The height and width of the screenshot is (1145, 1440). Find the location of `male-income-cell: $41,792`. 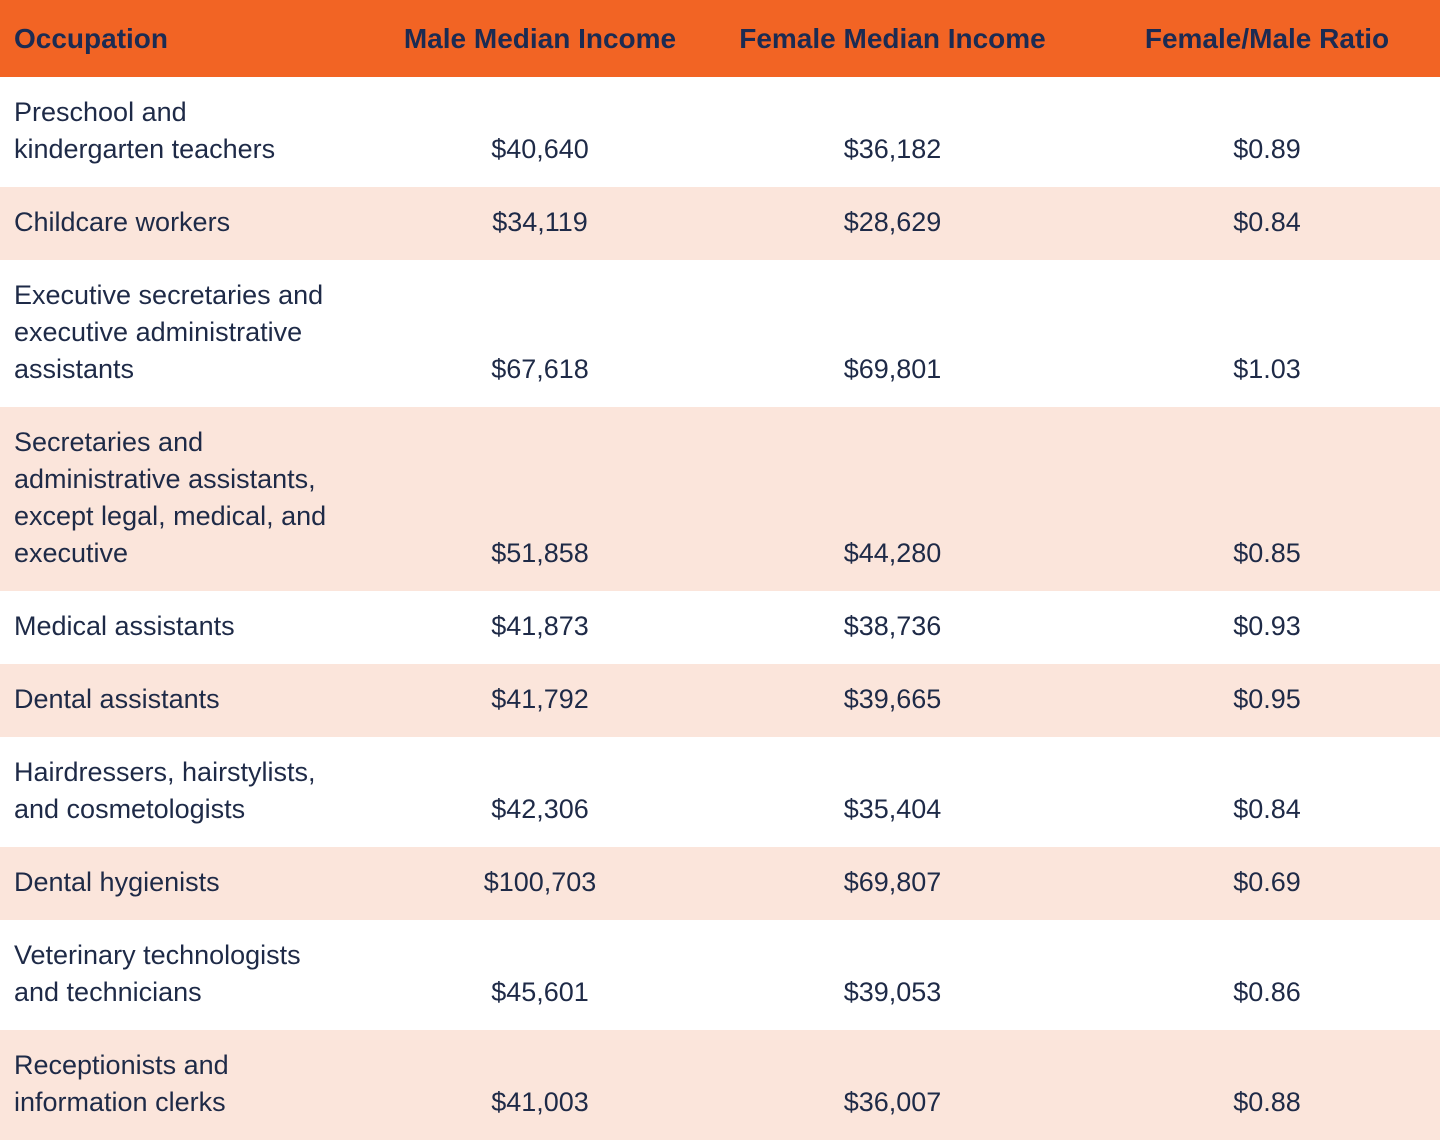

male-income-cell: $41,792 is located at coordinates (540, 700).